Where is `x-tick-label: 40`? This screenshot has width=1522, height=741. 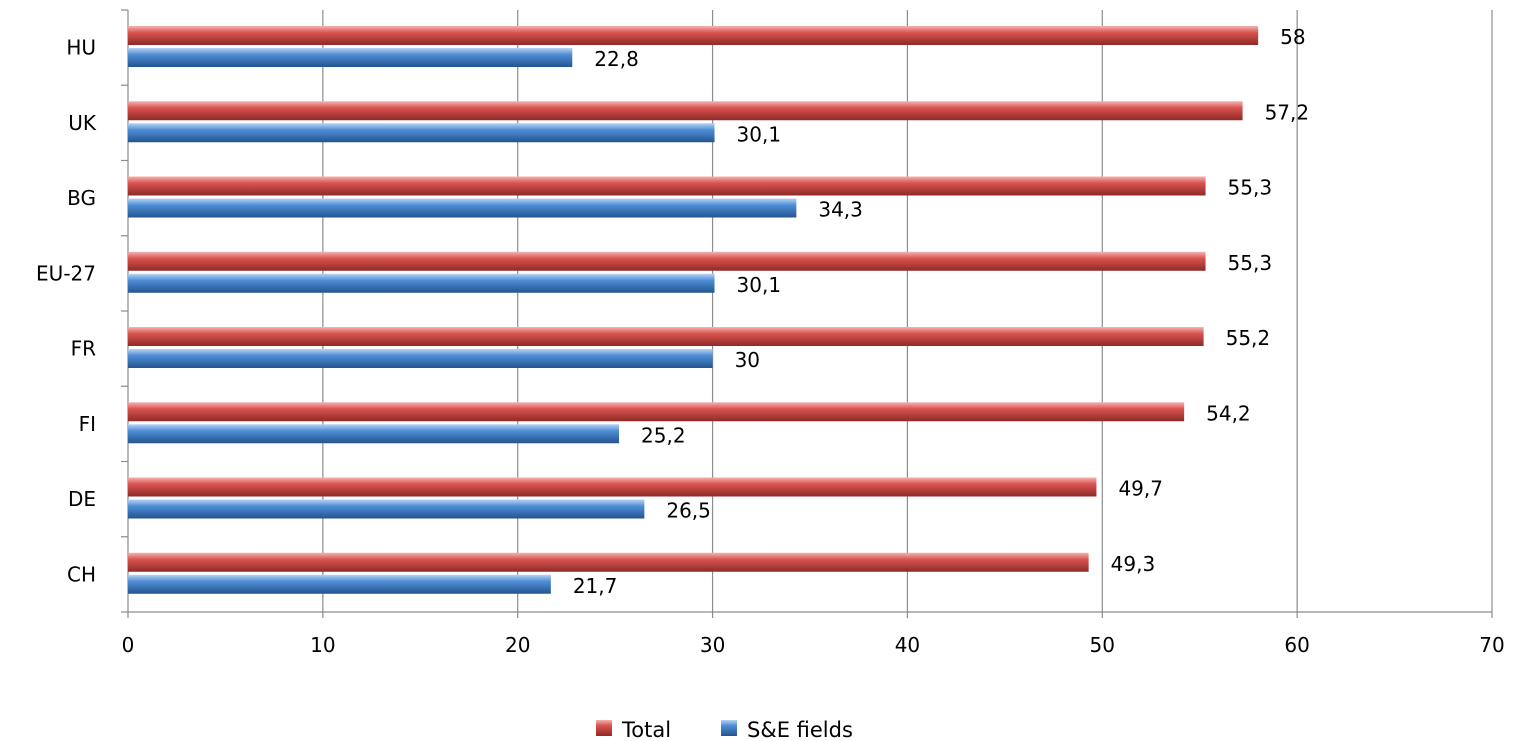 x-tick-label: 40 is located at coordinates (907, 645).